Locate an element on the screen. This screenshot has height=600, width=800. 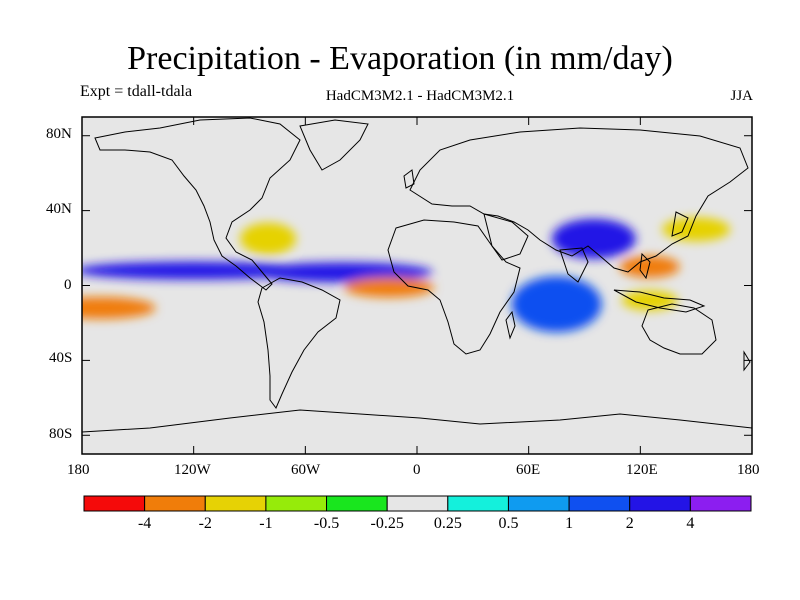
model-subtitle: HadCM3M2.1 - HadCM3M2.1 is located at coordinates (420, 96).